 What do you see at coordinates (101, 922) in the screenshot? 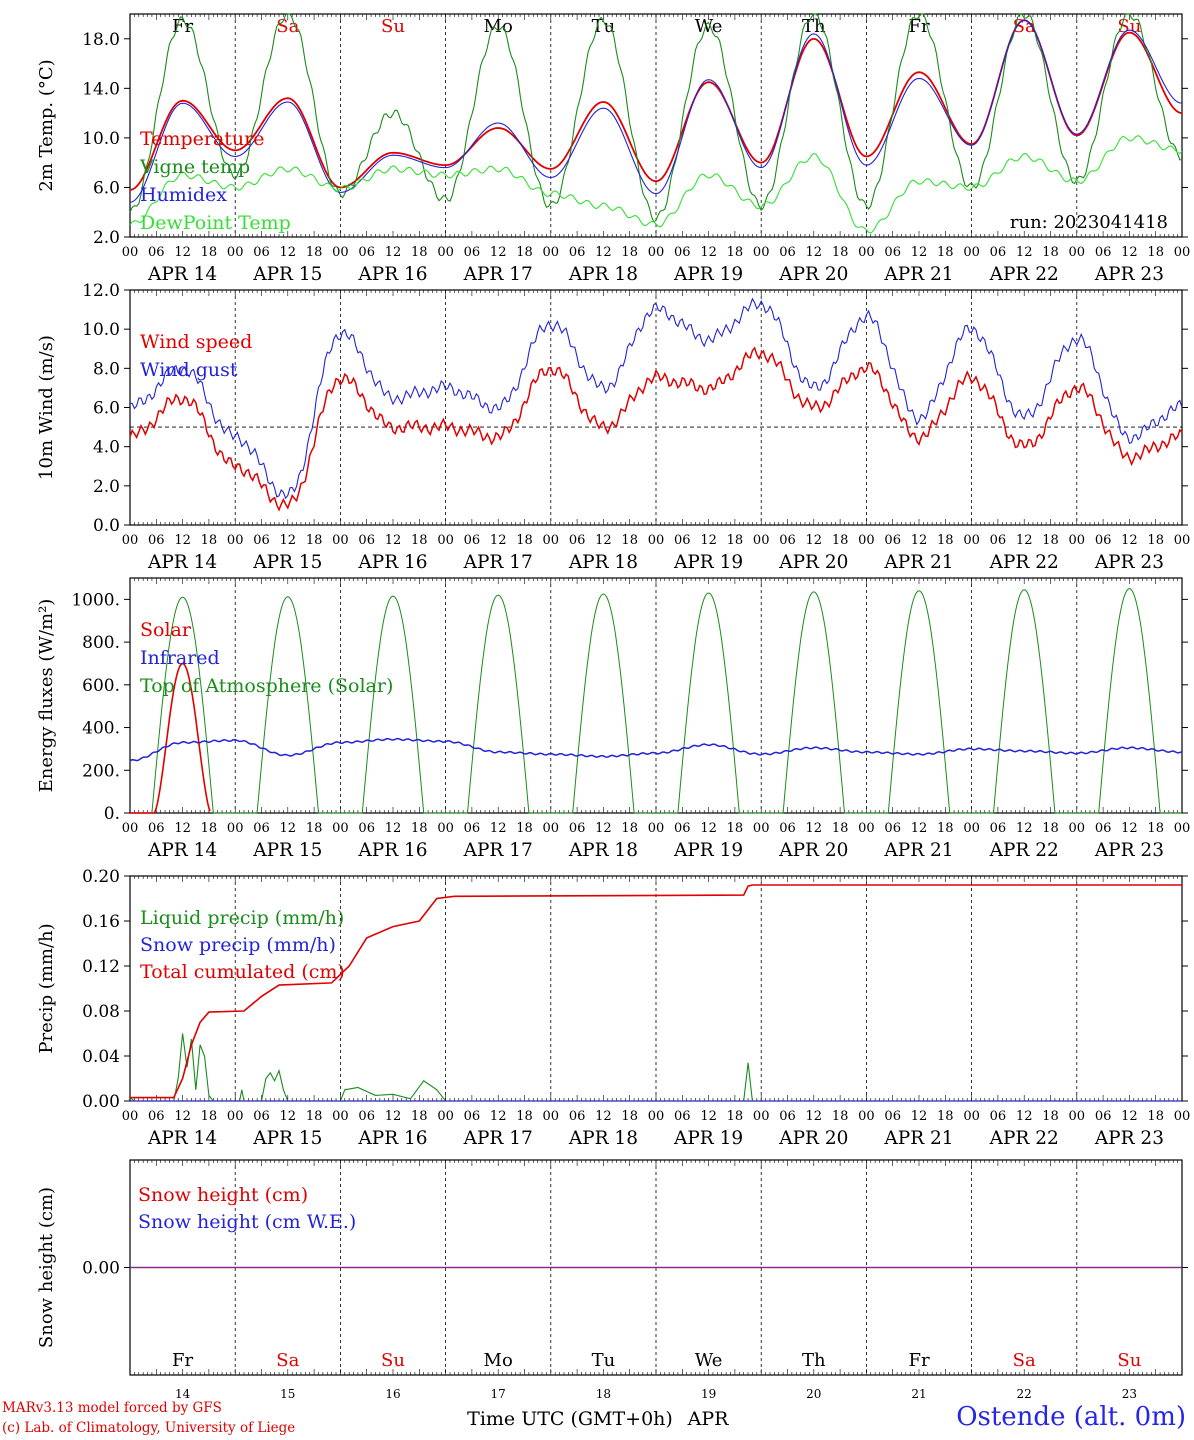
I see `y-tick-label: 0.16` at bounding box center [101, 922].